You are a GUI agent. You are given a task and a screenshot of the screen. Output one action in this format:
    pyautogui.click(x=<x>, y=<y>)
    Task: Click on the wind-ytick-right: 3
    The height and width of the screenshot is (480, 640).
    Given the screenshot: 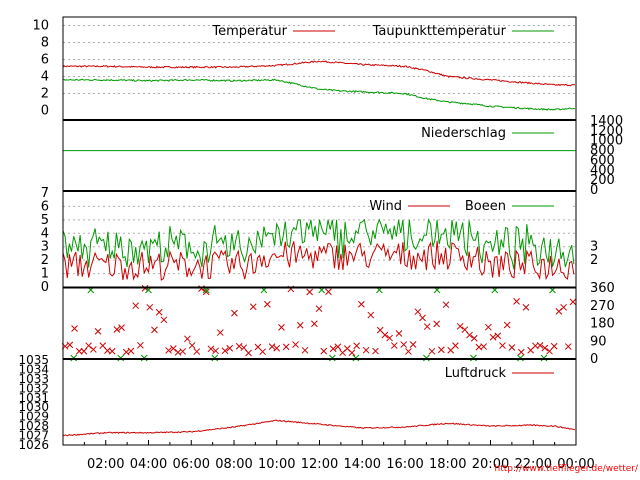 What is the action you would take?
    pyautogui.click(x=594, y=247)
    